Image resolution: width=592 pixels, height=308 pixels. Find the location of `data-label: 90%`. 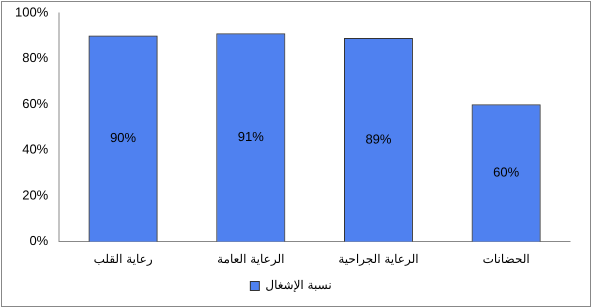

data-label: 90% is located at coordinates (123, 138).